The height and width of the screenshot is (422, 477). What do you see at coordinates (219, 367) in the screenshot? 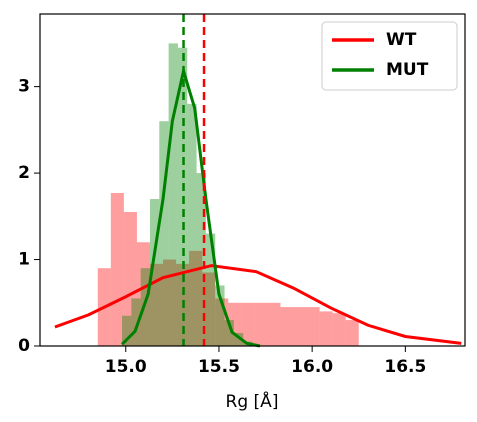
I see `x-tick-label: 15.5` at bounding box center [219, 367].